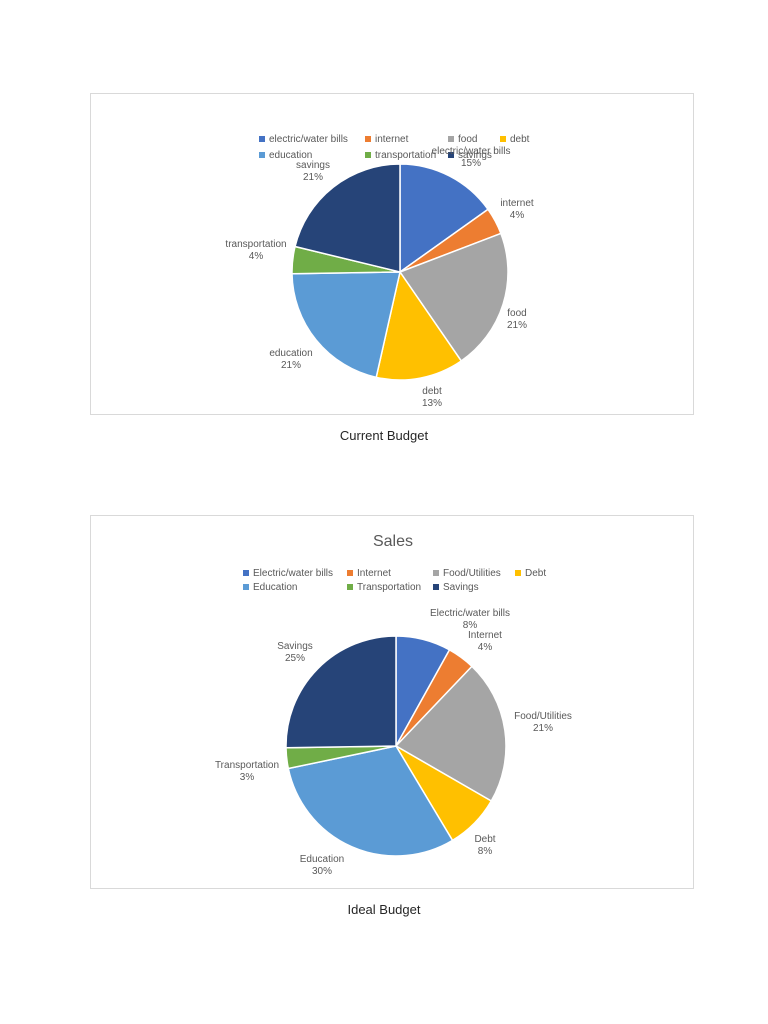 This screenshot has height=1024, width=768. Describe the element at coordinates (535, 573) in the screenshot. I see `legend-label: Debt` at that location.